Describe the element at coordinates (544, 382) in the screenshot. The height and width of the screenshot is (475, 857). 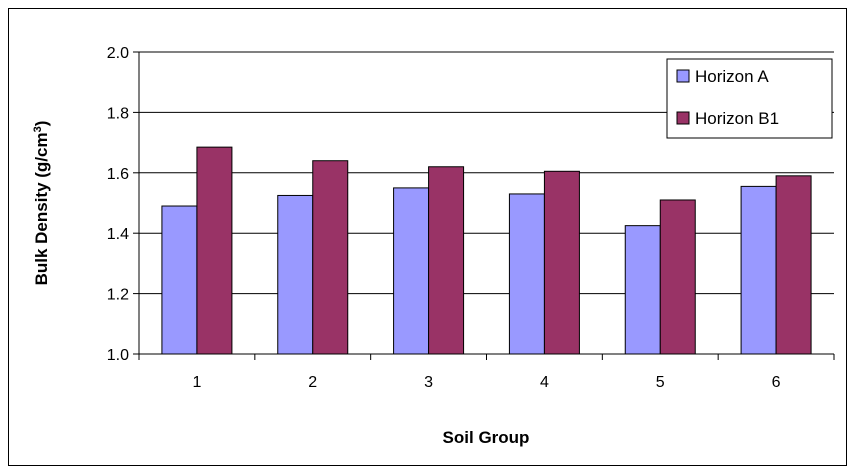
I see `x-tick-label: 4` at that location.